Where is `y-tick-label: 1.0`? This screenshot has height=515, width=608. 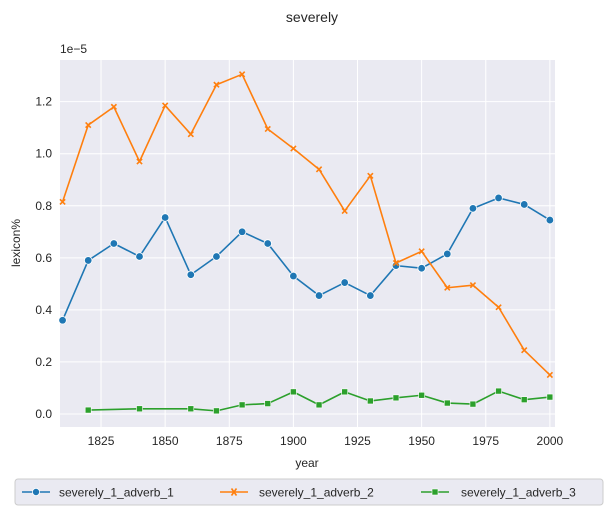 y-tick-label: 1.0 is located at coordinates (43, 154).